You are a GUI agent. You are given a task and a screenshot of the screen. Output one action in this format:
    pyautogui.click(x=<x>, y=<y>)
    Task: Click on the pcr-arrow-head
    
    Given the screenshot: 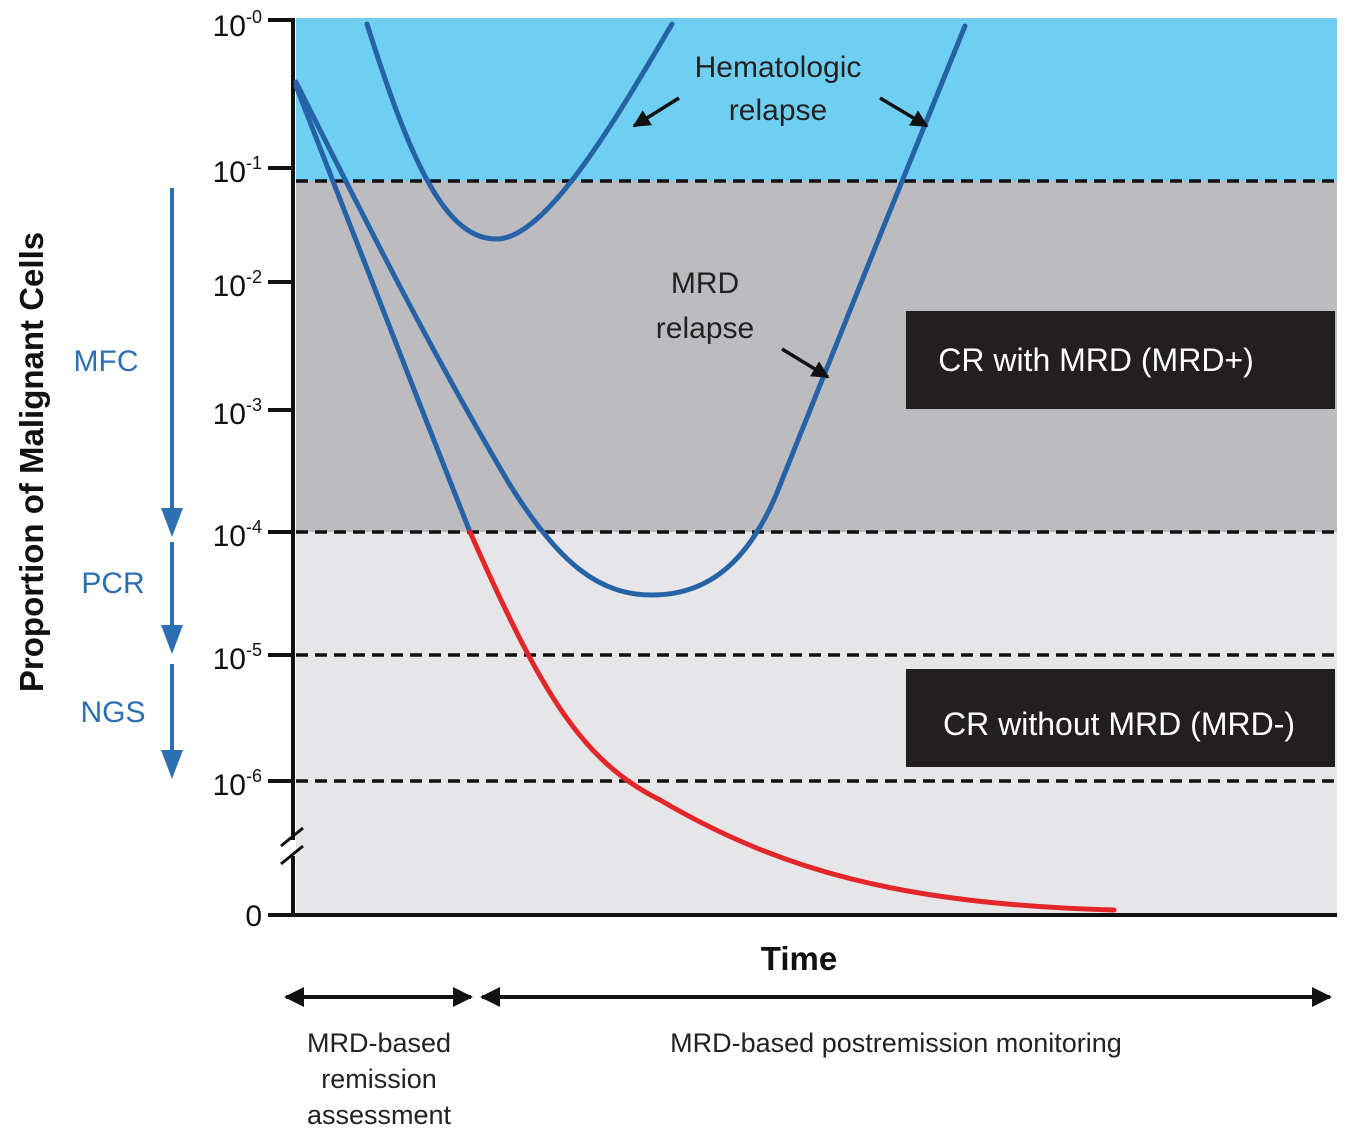 What is the action you would take?
    pyautogui.click(x=172, y=639)
    